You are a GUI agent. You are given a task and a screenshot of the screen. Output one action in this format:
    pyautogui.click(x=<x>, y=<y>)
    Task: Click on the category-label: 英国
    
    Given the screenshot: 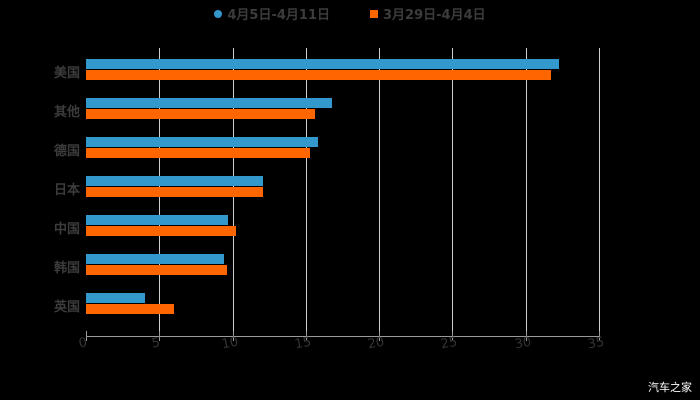 What is the action you would take?
    pyautogui.click(x=66, y=307)
    